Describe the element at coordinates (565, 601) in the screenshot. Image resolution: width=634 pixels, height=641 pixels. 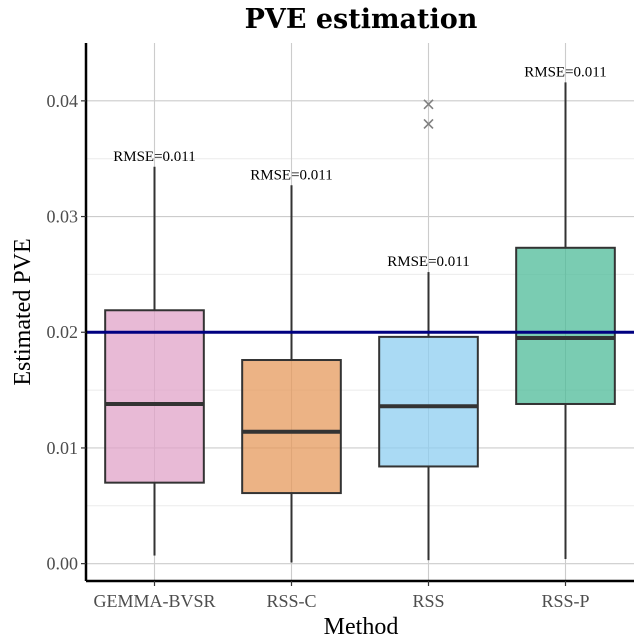
I see `x-tick-label: RSS-P` at that location.